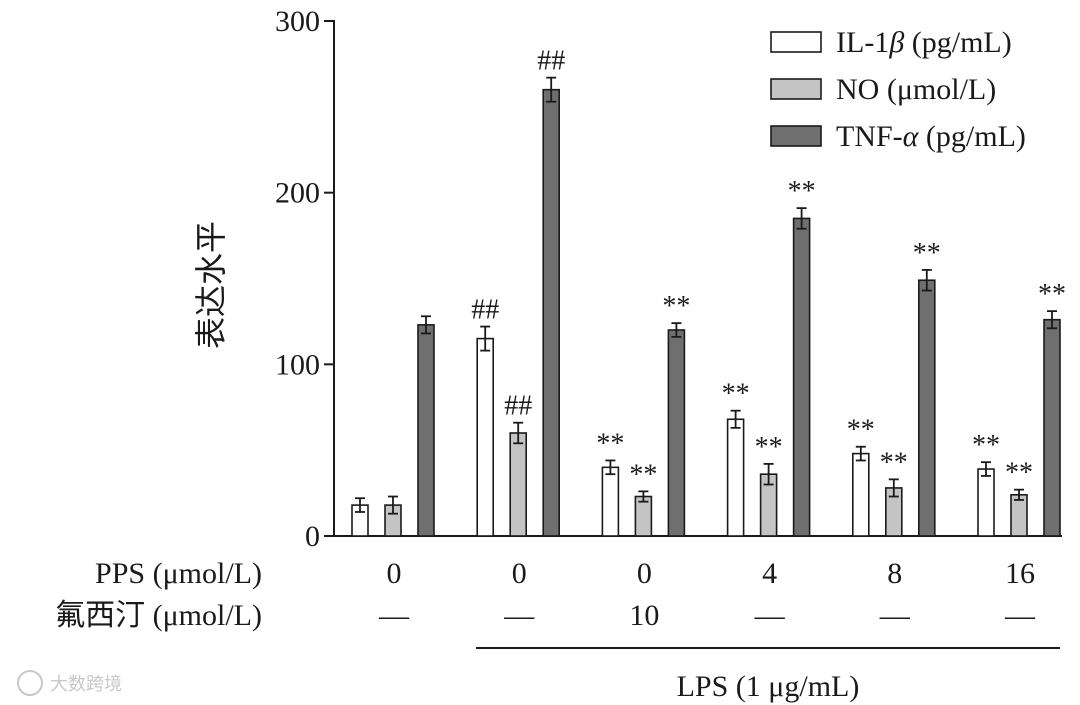 Image resolution: width=1080 pixels, height=705 pixels. I want to click on legend: IL-1β (pg/mL) NO (μmol/L) TNF-α (pg/mL), so click(898, 89).